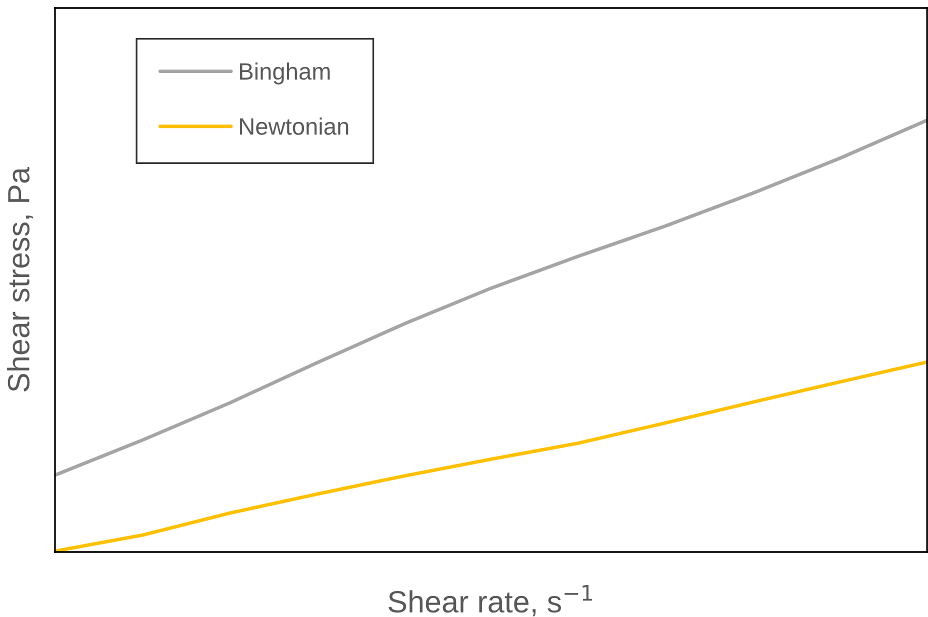 This screenshot has height=617, width=928. I want to click on y-axis-title: Shear stress, Pa, so click(20, 279).